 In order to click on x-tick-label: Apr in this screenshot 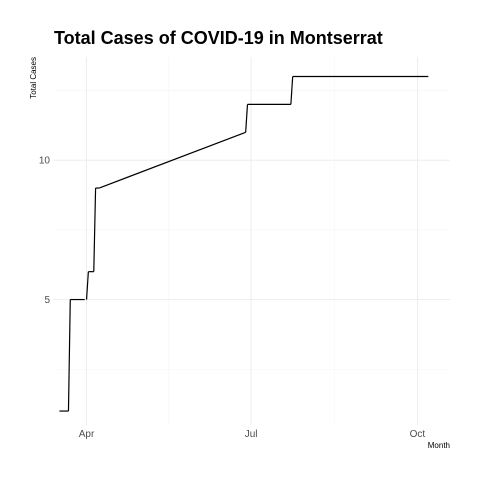, I will do `click(87, 434)`.